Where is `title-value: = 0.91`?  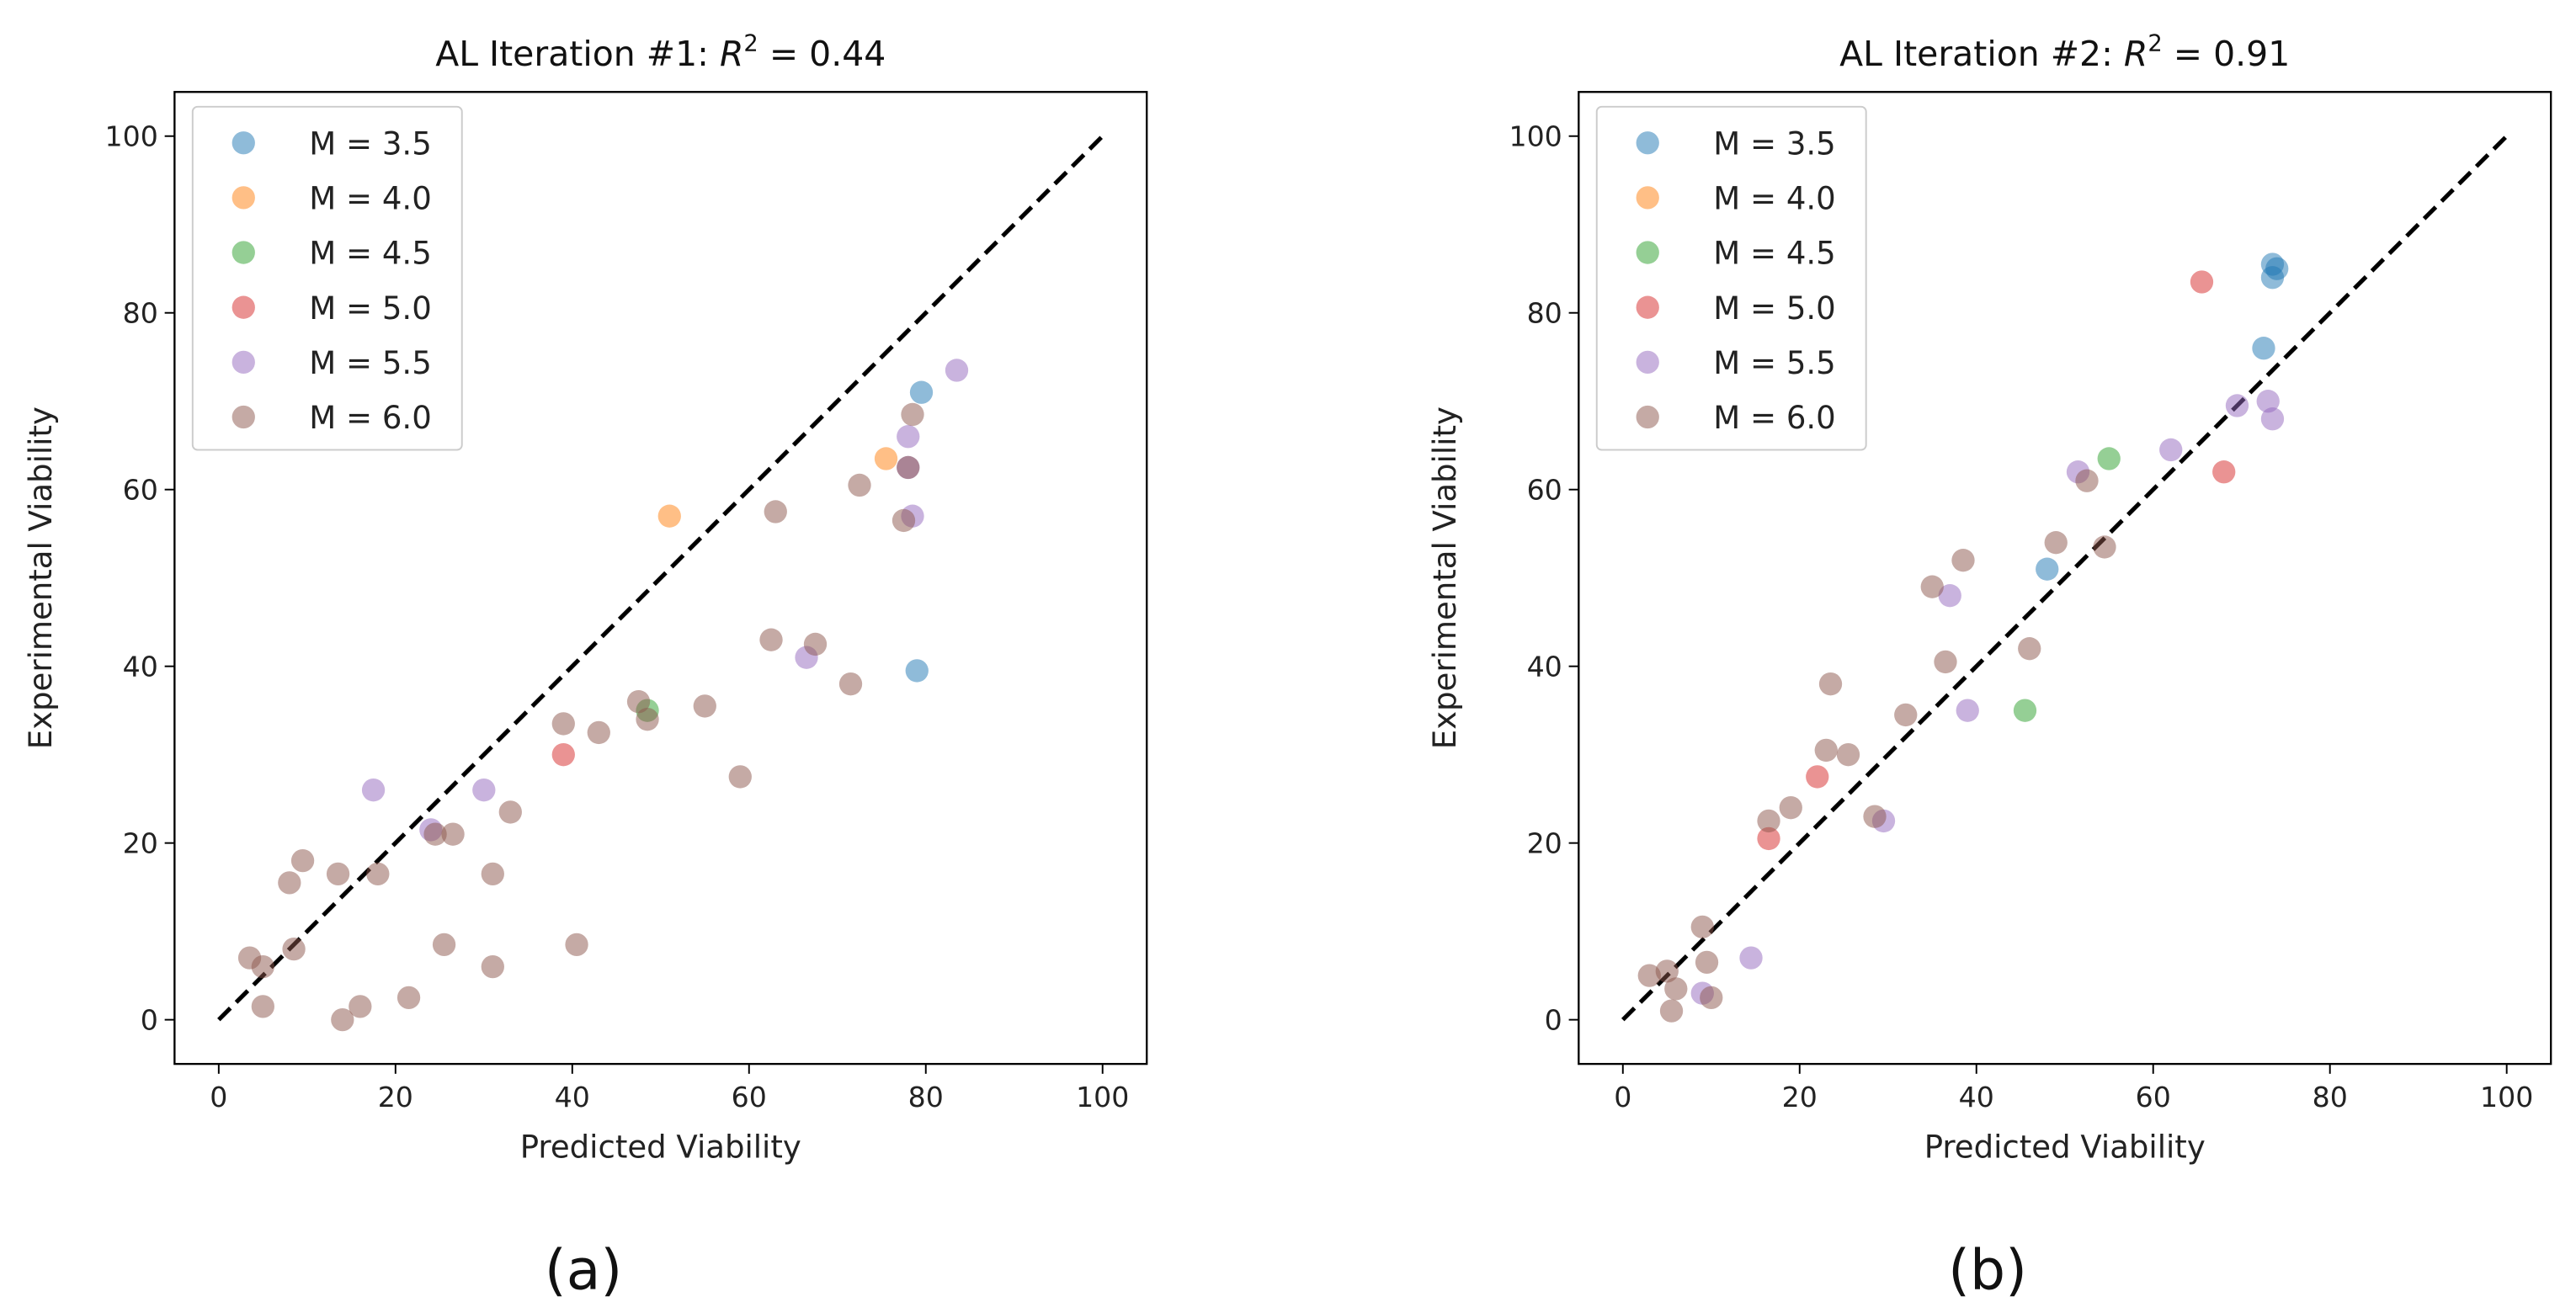
title-value: = 0.91 is located at coordinates (2227, 54).